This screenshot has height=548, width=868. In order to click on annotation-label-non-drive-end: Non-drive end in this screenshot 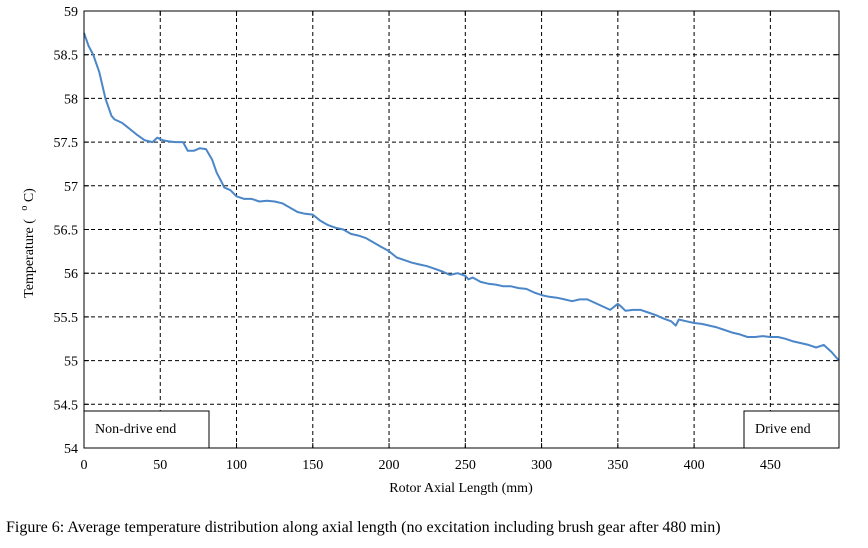, I will do `click(135, 429)`.